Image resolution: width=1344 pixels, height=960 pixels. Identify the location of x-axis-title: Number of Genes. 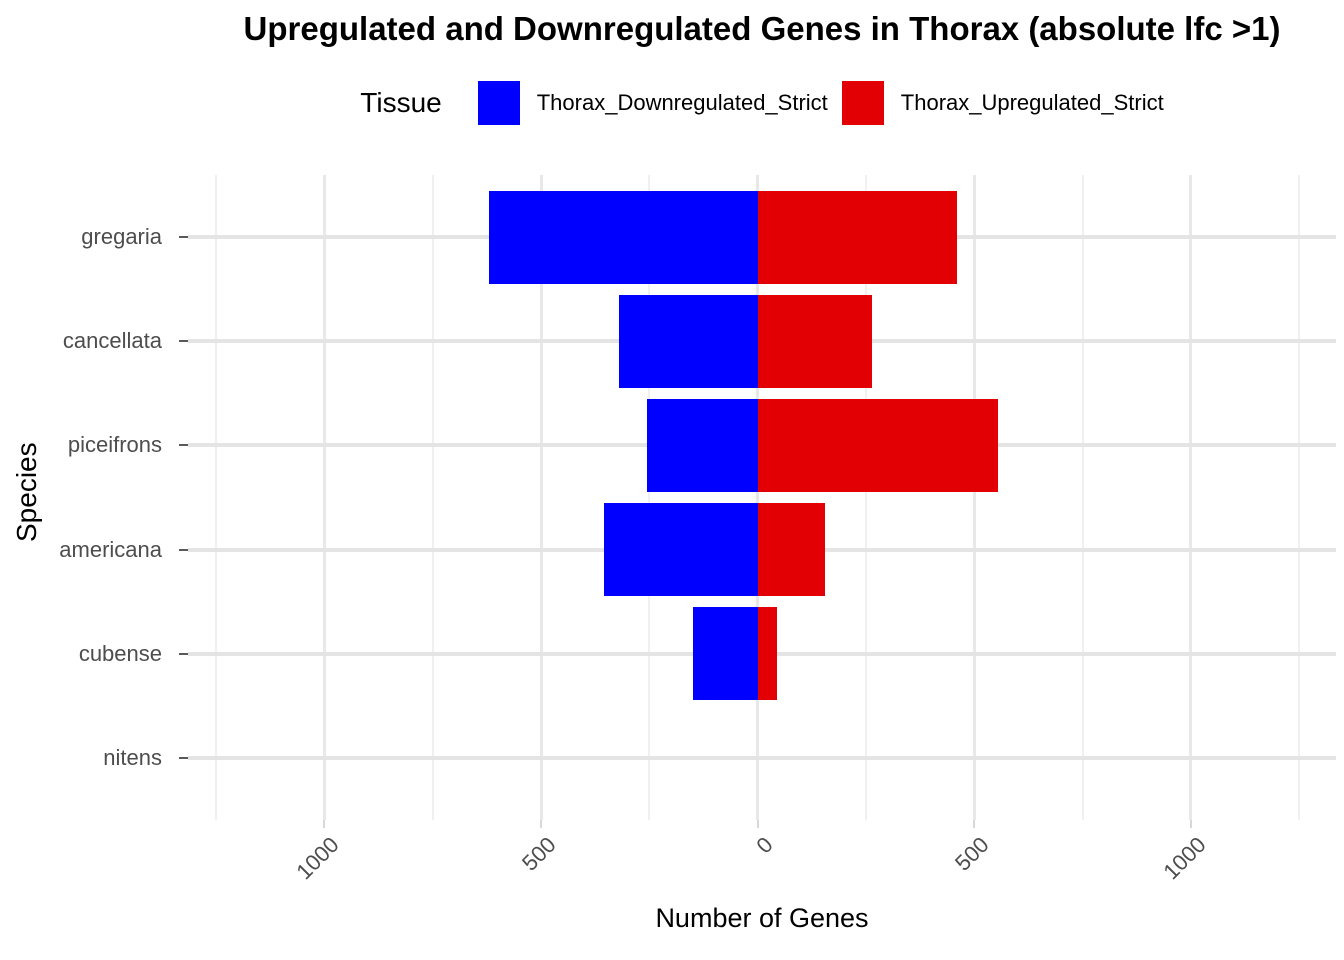
(762, 918).